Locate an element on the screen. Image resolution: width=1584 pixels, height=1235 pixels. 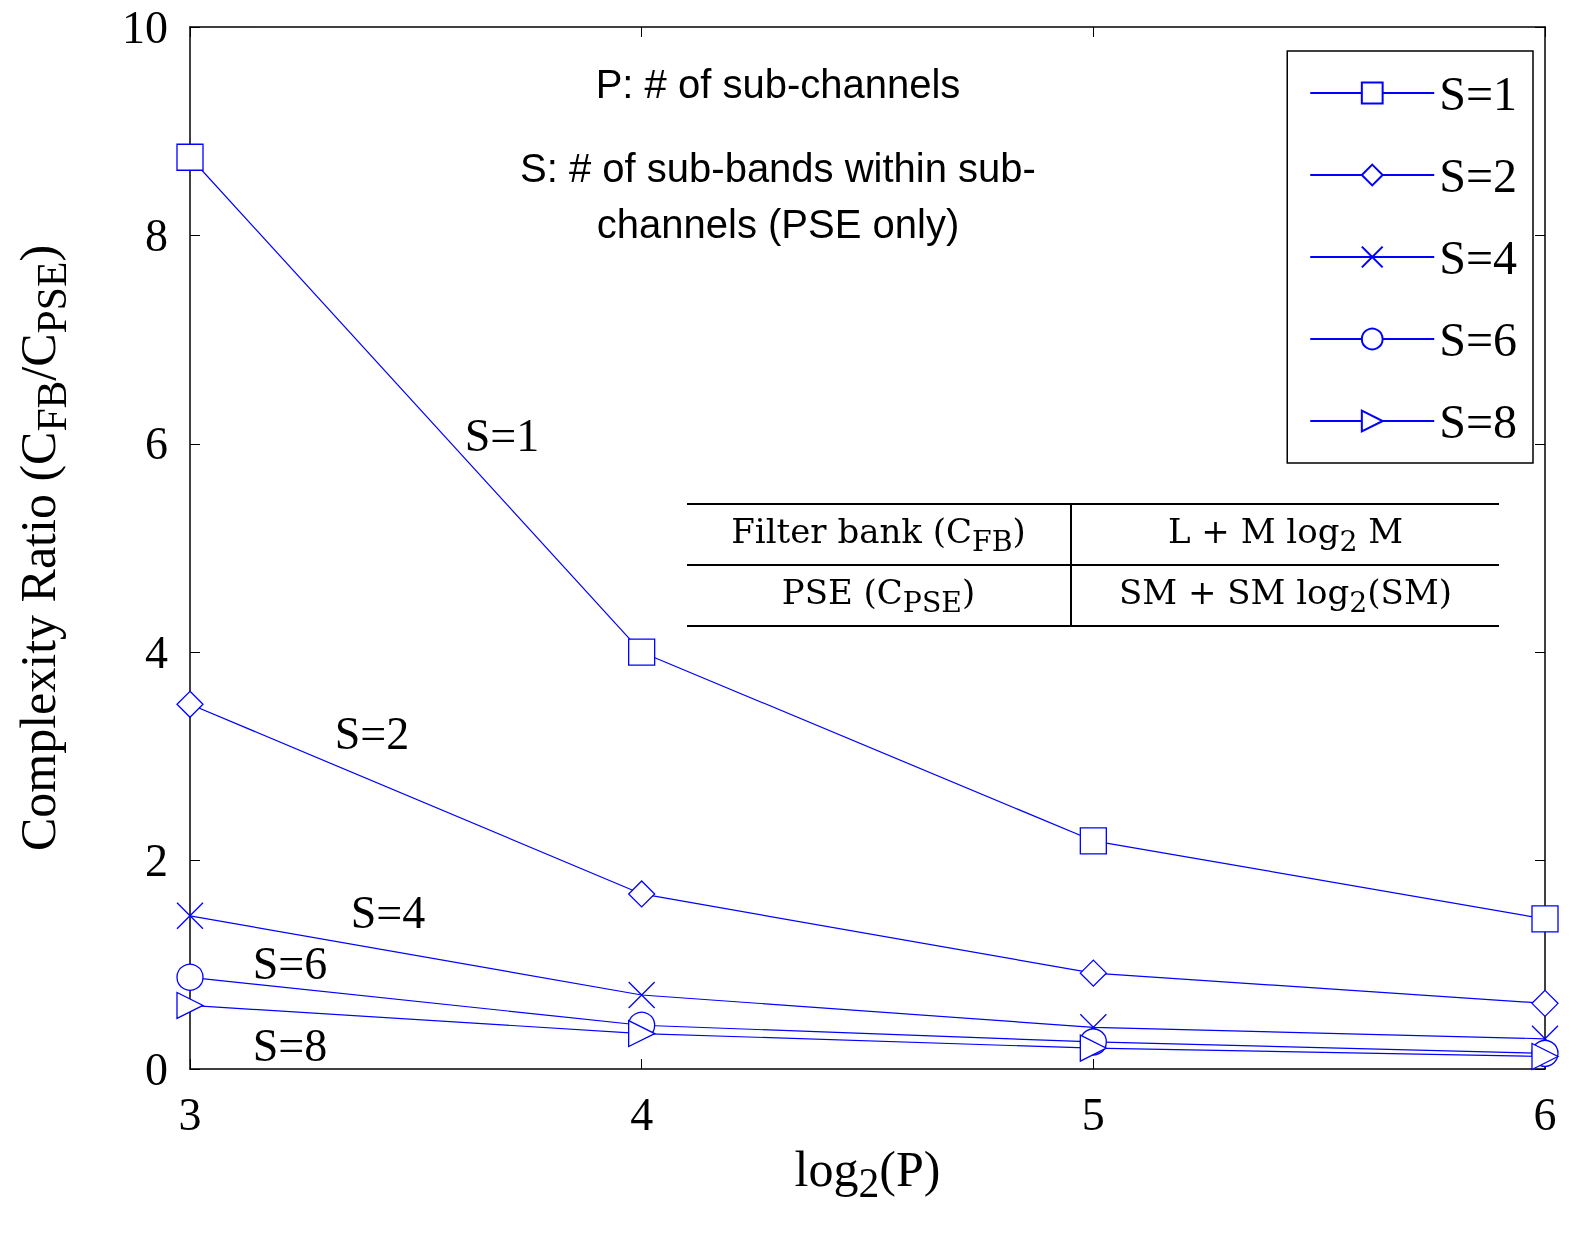
legend-label: S=4 is located at coordinates (1478, 257).